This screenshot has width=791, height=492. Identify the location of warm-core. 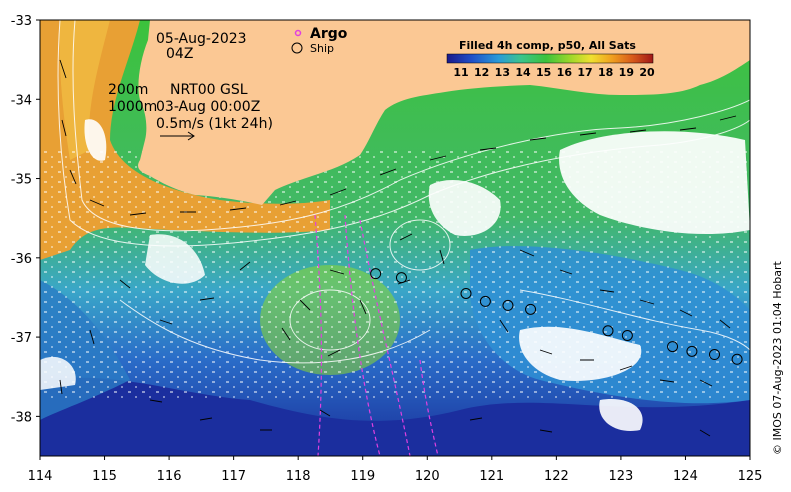
(84, 90).